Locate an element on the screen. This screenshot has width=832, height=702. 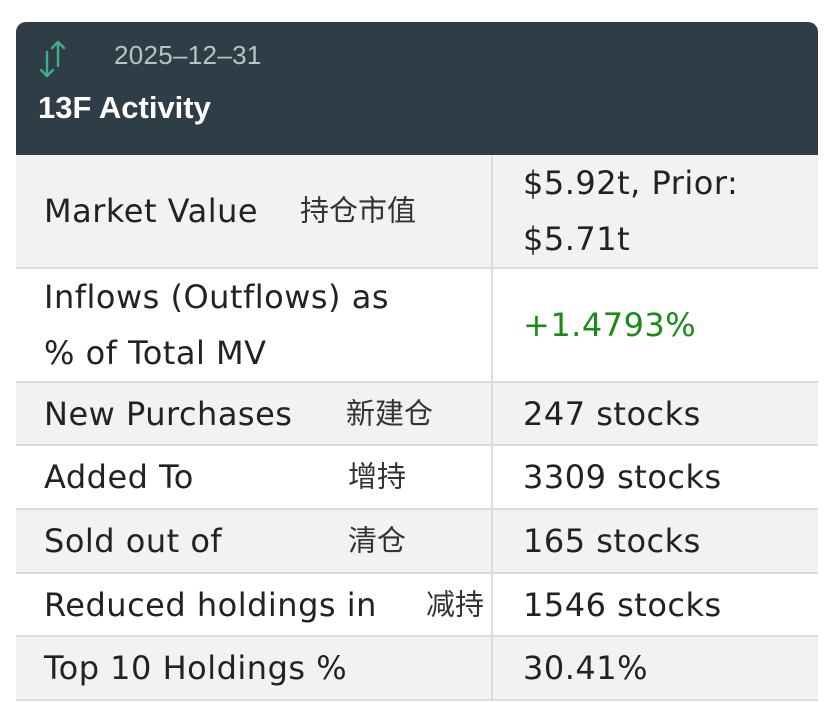
row-label-cell: Market Value 持仓市值 is located at coordinates (254, 212).